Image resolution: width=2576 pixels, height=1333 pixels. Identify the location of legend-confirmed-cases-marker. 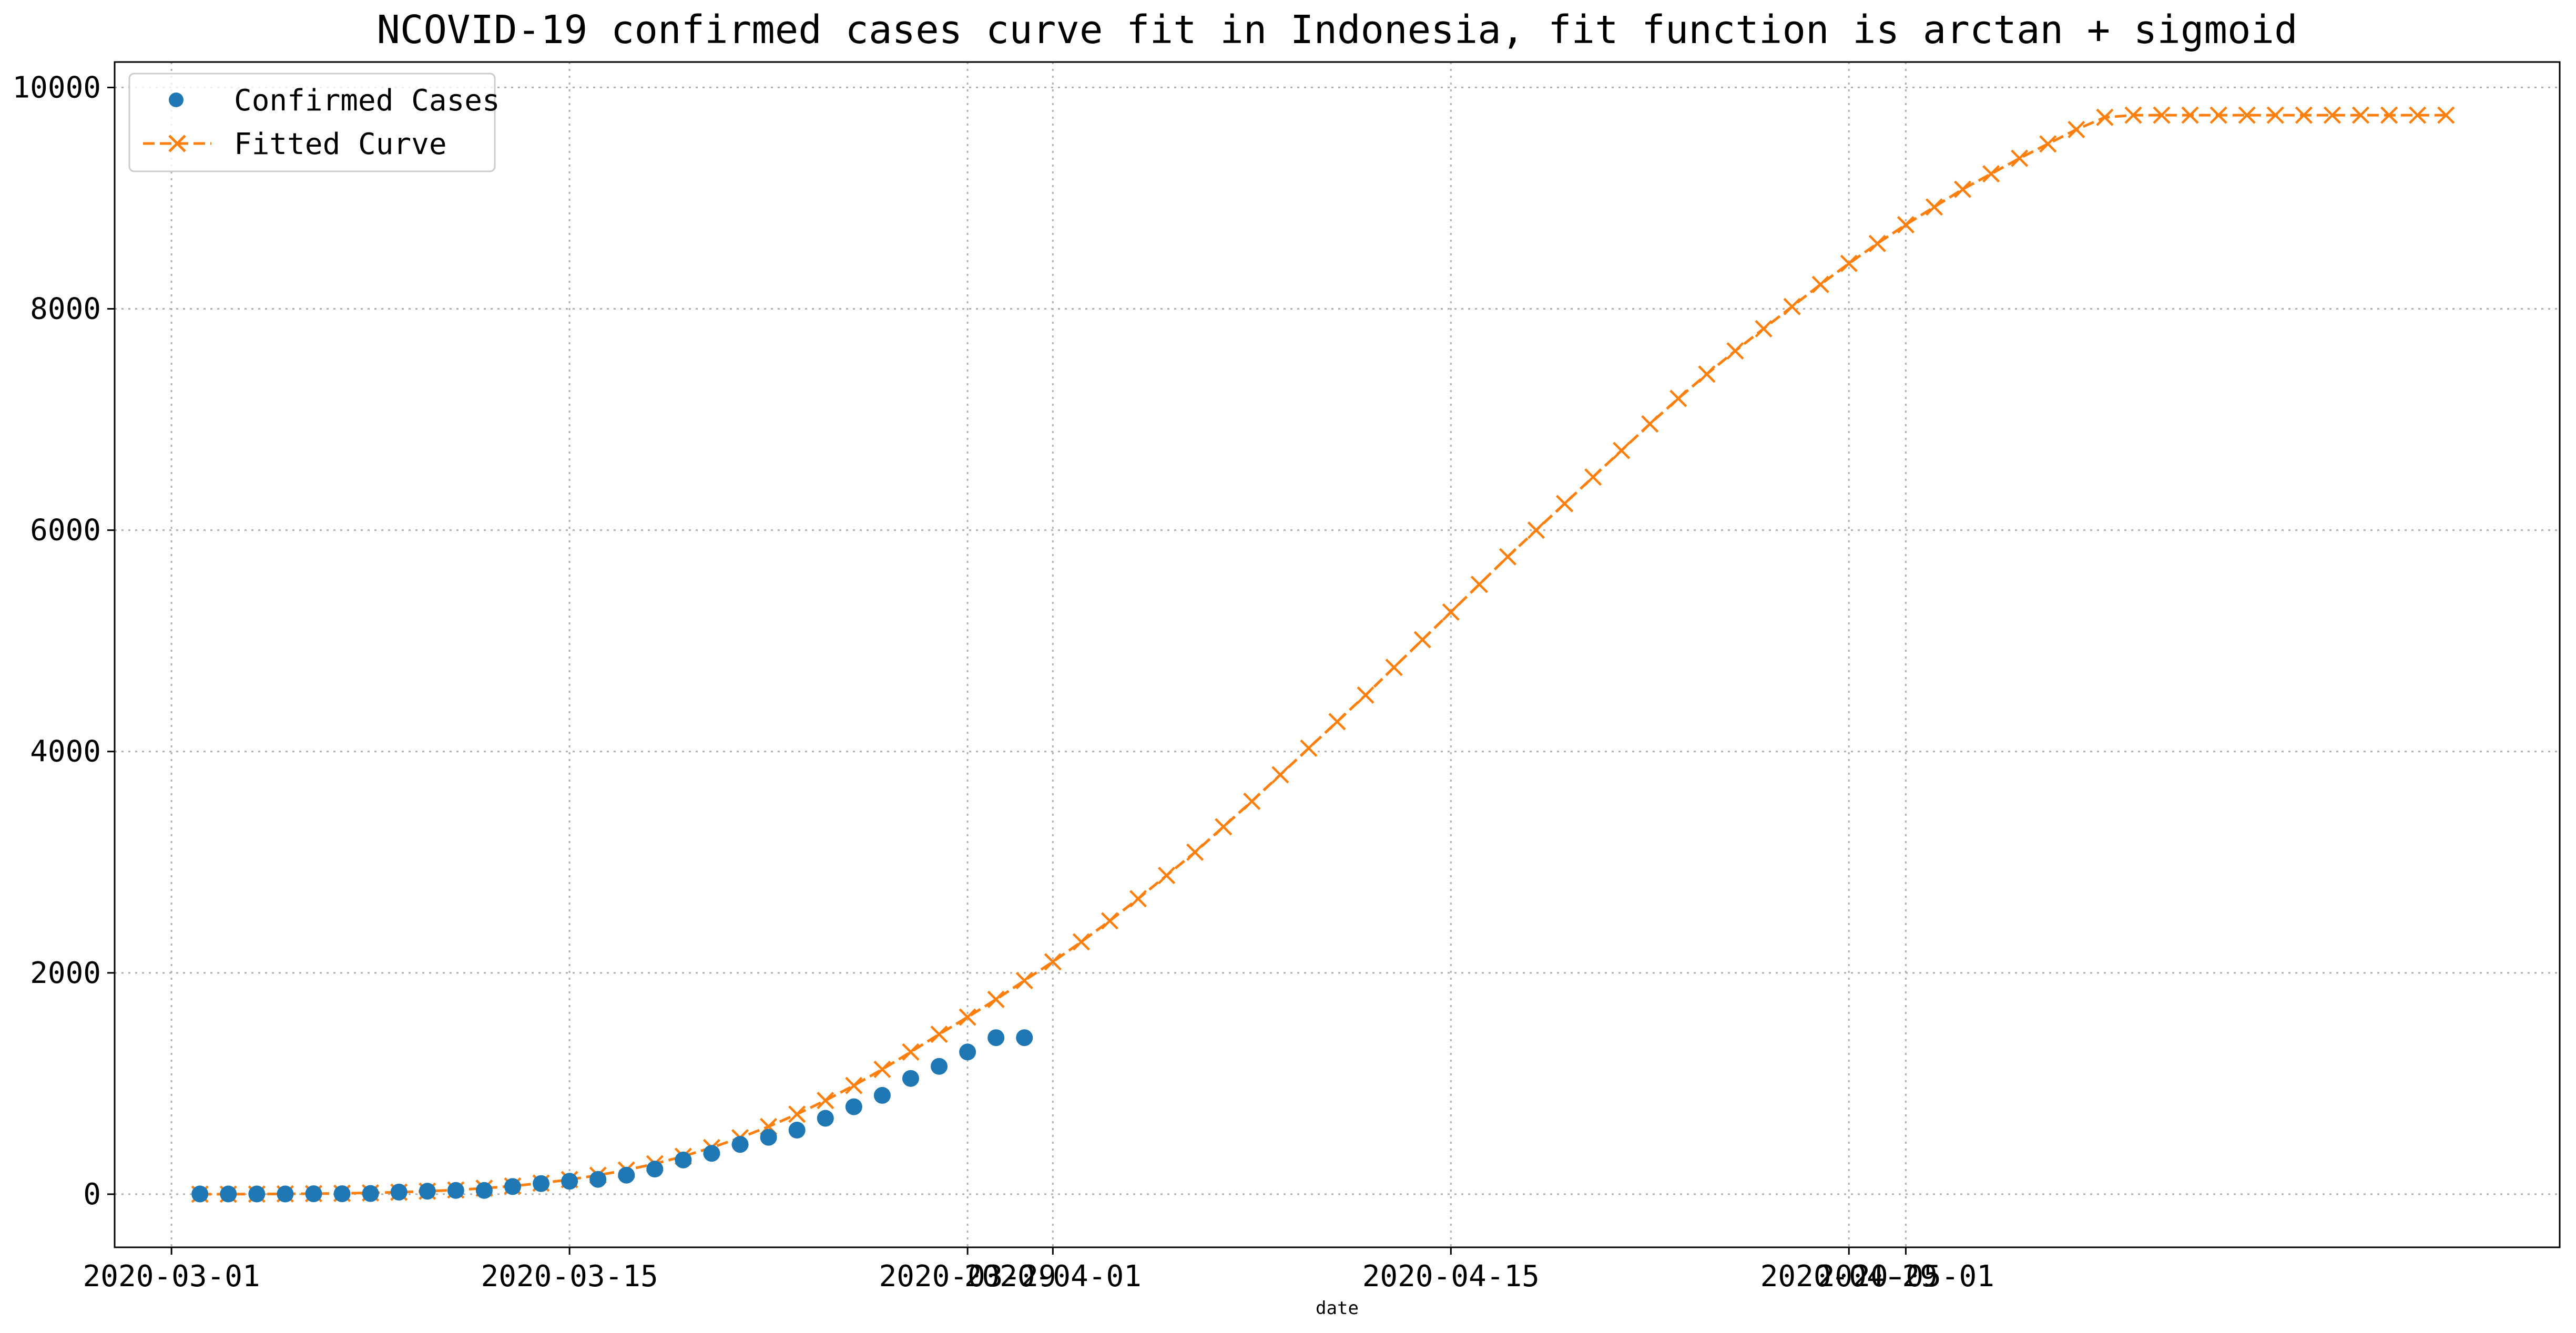
(176, 100).